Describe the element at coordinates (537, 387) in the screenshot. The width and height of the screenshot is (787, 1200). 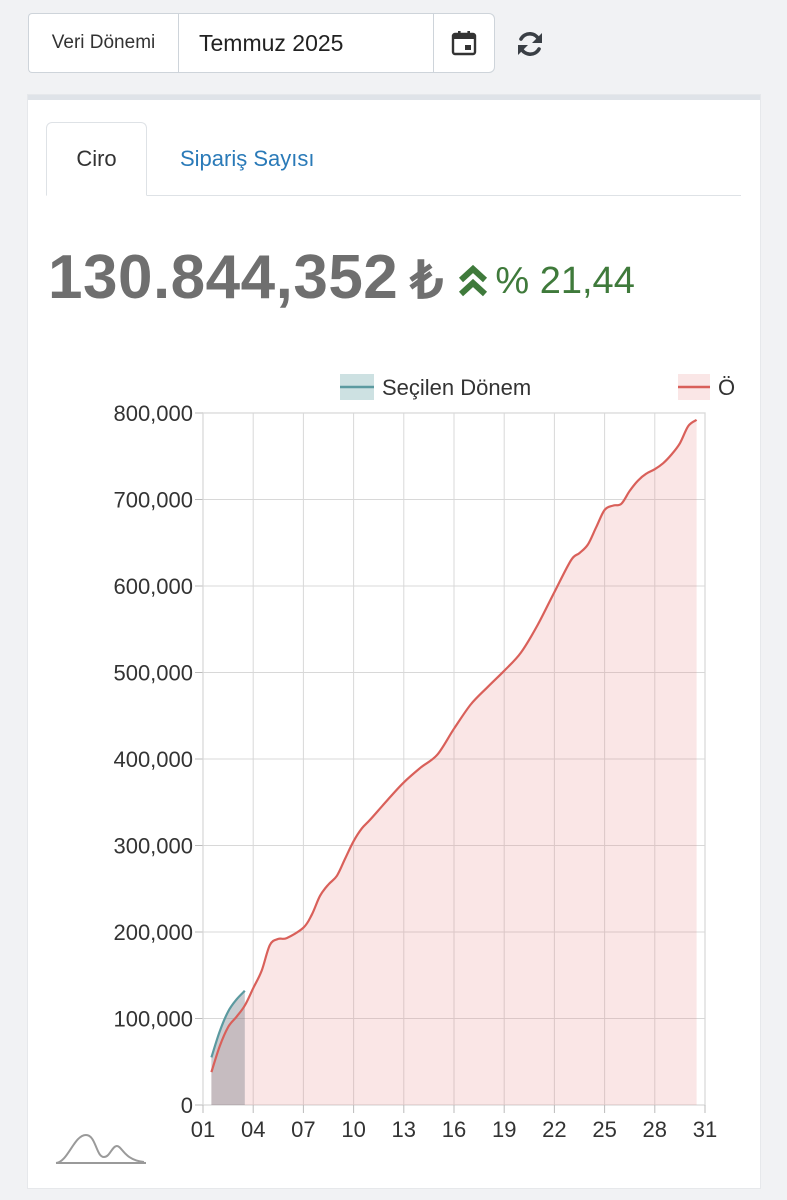
I see `chart-legend: Seçilen Dönem Ö` at that location.